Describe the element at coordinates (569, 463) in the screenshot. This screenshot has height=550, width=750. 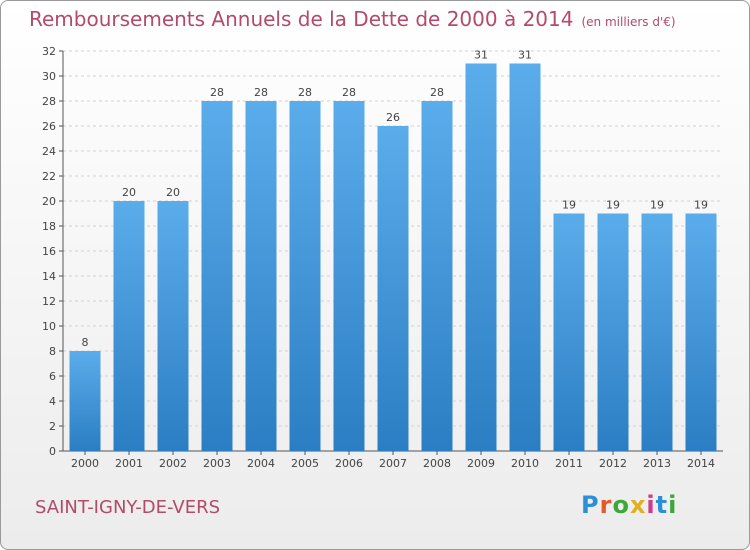
I see `x-tick-label: 2011` at that location.